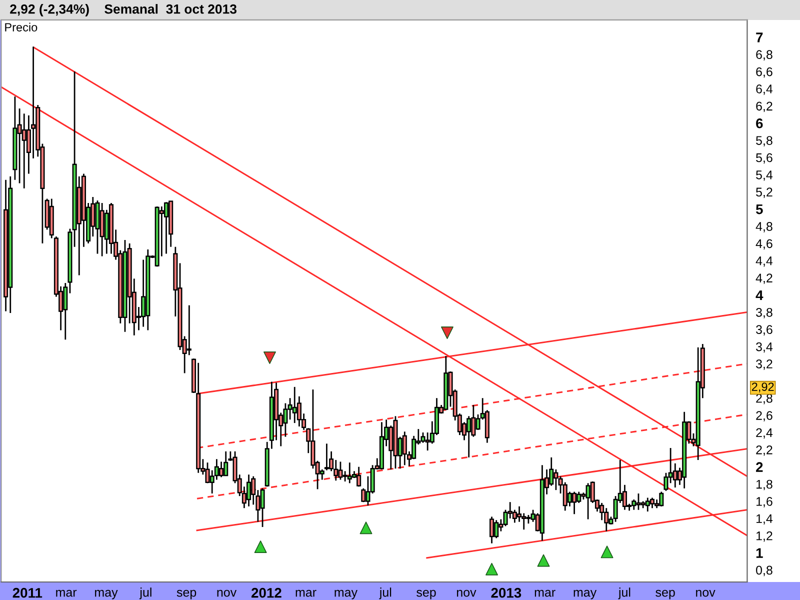  Describe the element at coordinates (764, 450) in the screenshot. I see `y-tick-label: 2,2` at that location.